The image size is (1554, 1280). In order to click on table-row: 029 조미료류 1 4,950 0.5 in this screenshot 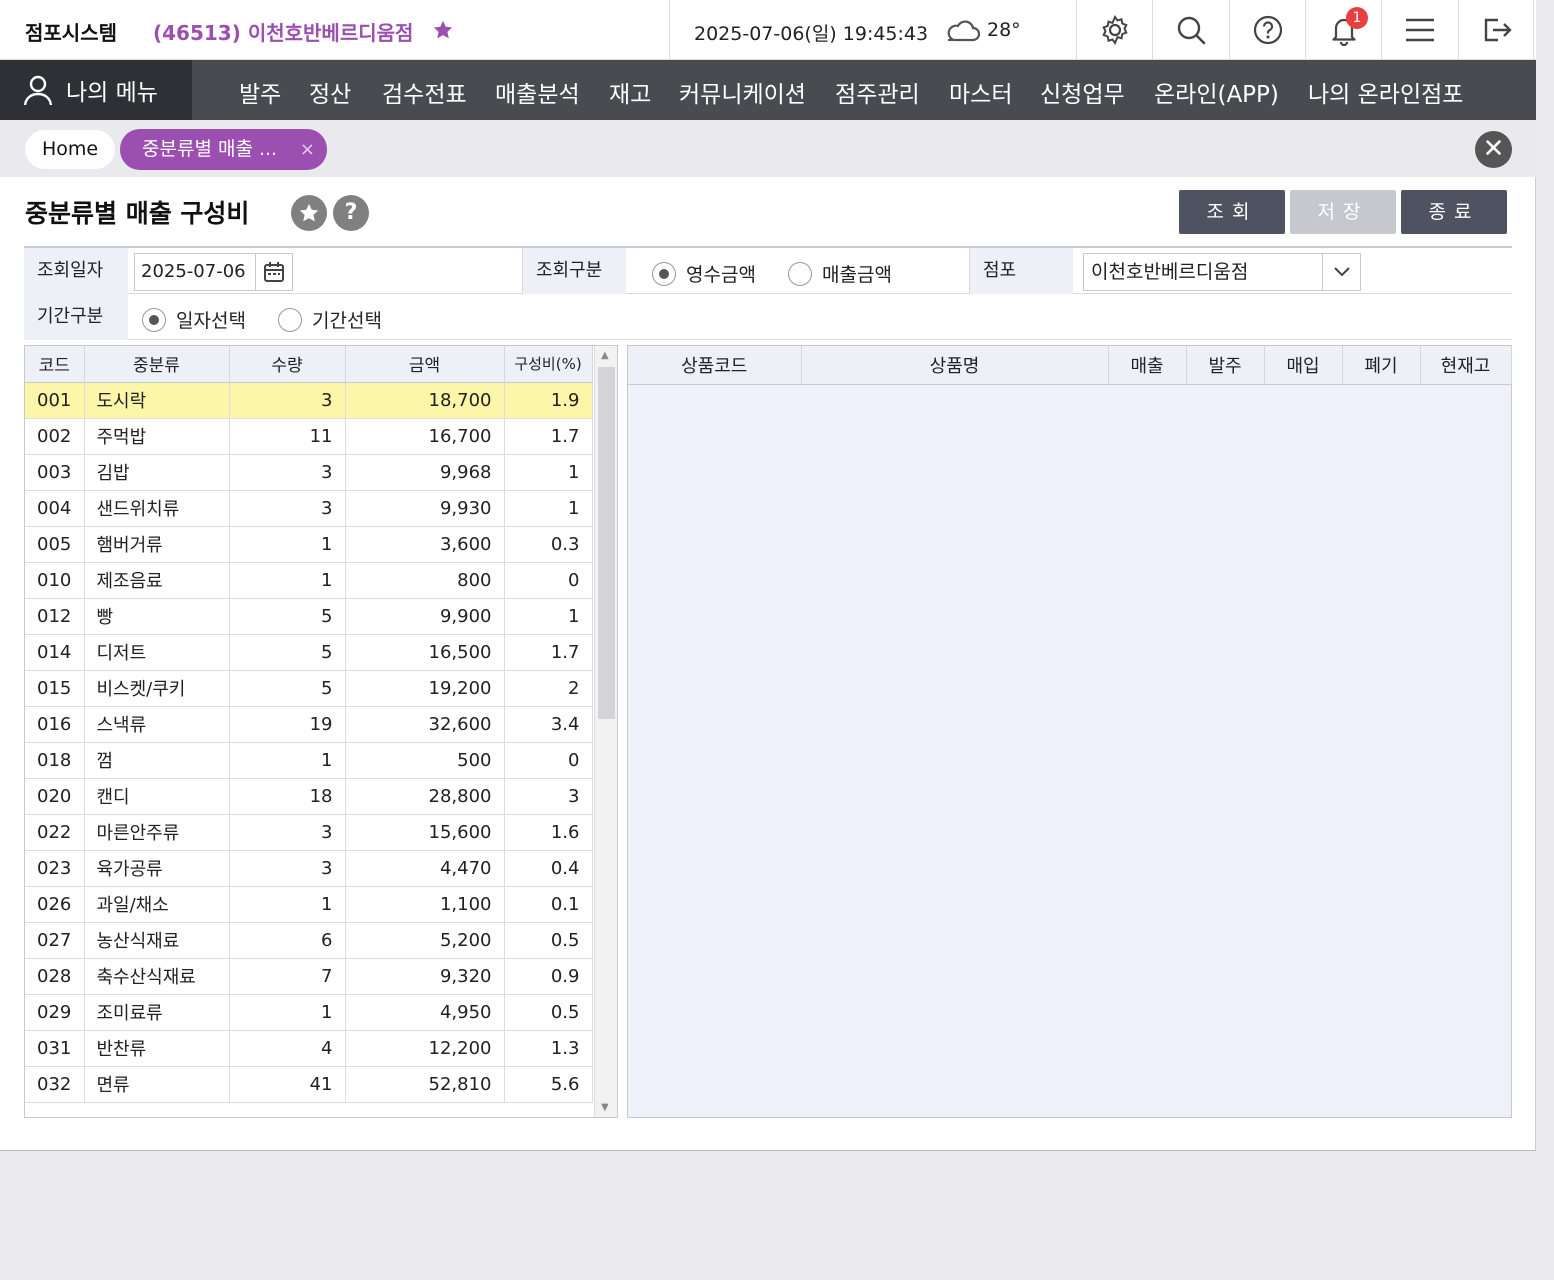, I will do `click(309, 1012)`.